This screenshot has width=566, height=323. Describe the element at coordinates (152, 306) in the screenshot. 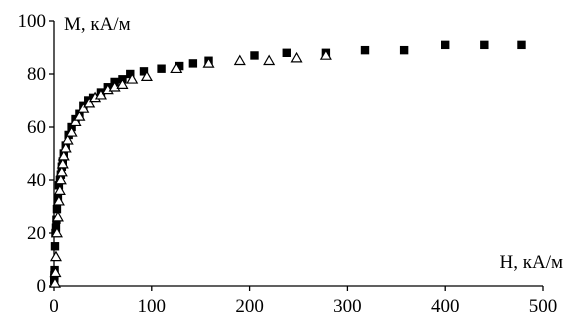

I see `x-tick-label: 100` at that location.